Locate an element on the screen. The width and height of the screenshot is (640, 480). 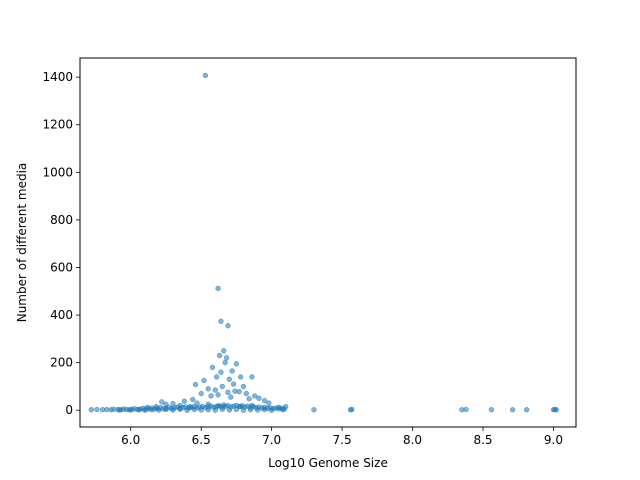
x-tick-label: 9.0 is located at coordinates (553, 440).